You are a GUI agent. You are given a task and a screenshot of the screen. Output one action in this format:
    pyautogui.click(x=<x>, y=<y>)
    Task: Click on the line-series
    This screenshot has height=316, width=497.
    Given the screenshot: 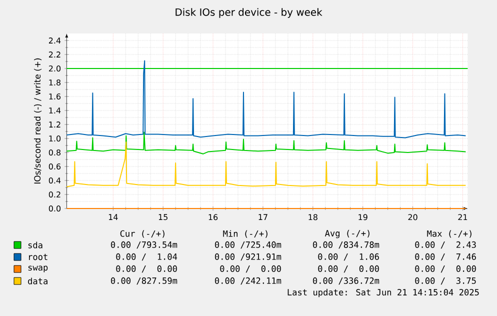 What is the action you would take?
    pyautogui.click(x=266, y=143)
    